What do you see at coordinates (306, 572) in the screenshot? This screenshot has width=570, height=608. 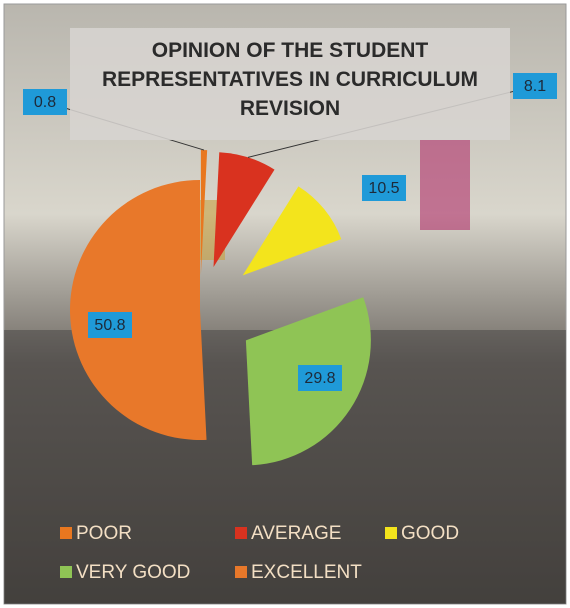 I see `legend-label: EXCELLENT` at bounding box center [306, 572].